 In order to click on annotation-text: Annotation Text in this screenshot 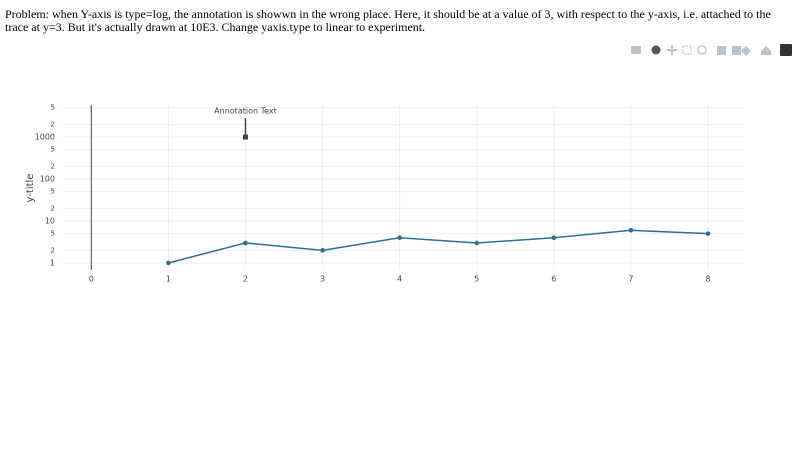, I will do `click(245, 111)`.